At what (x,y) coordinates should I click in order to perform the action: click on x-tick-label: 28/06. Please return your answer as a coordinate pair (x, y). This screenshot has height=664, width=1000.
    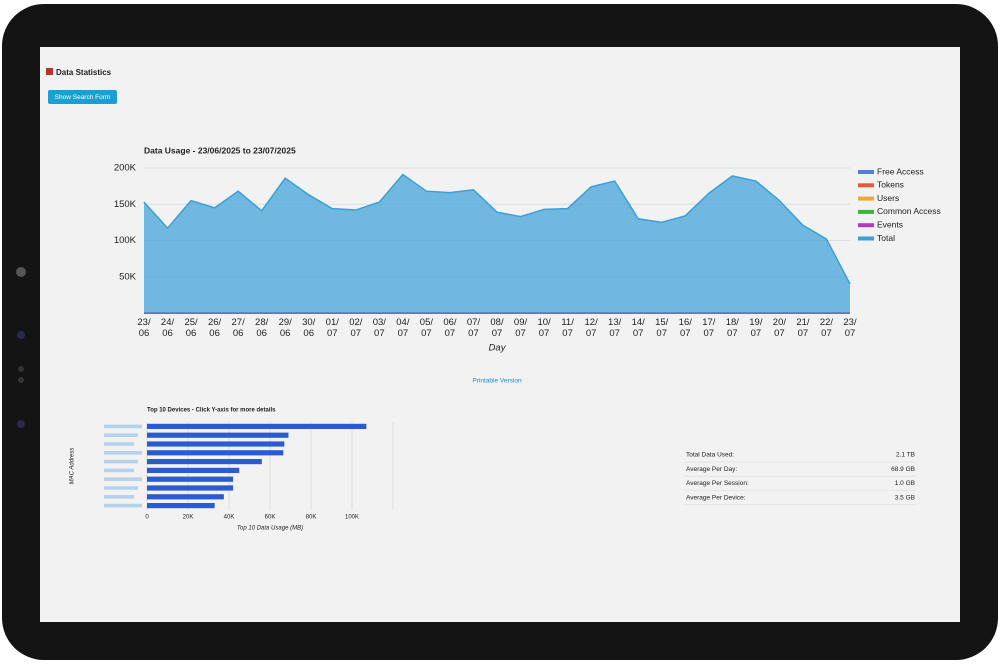
    Looking at the image, I should click on (262, 328).